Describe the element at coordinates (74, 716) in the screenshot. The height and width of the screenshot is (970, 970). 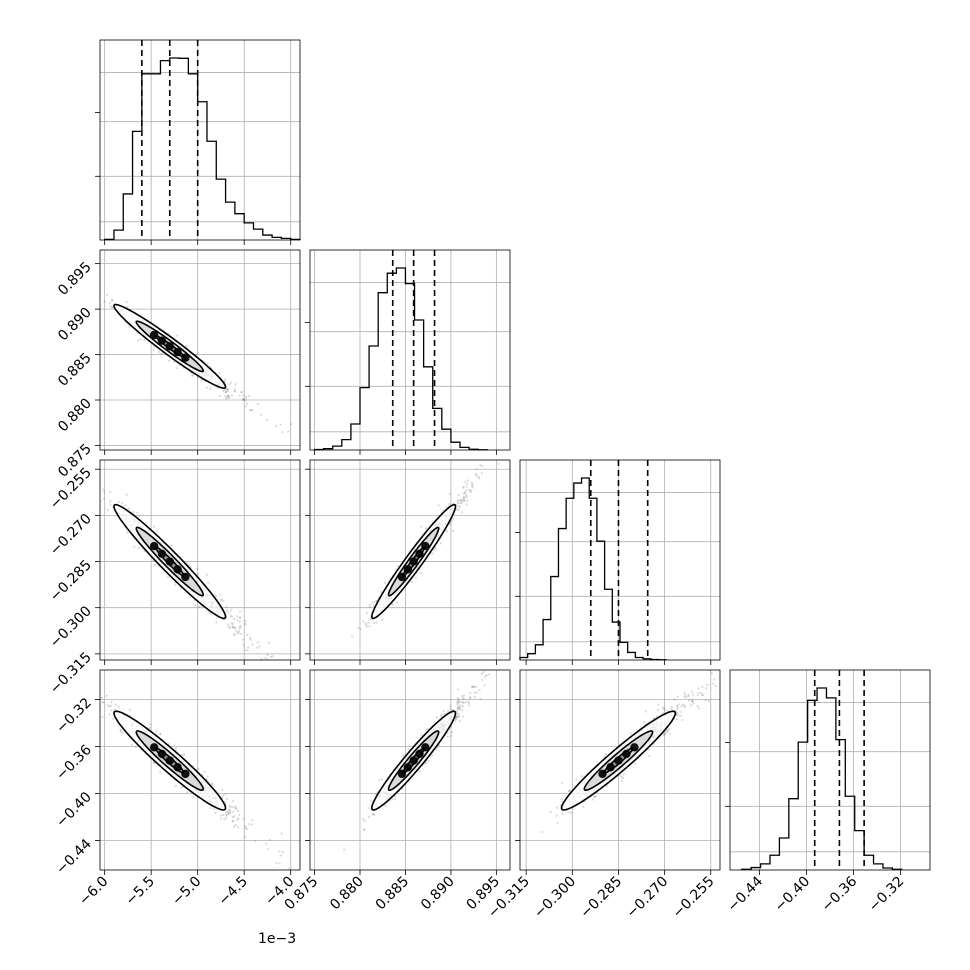
I see `y-tick-label: −0.32` at that location.